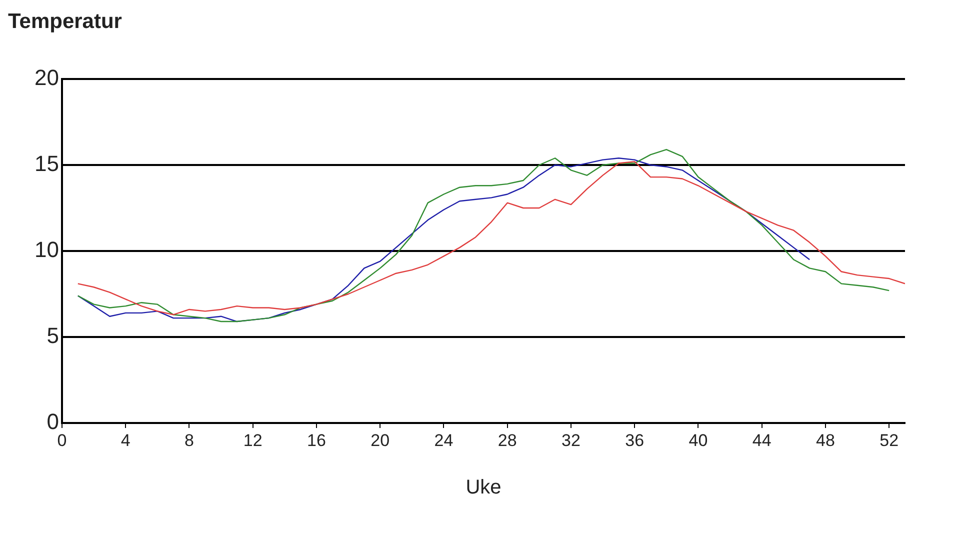 The image size is (960, 534). Describe the element at coordinates (189, 440) in the screenshot. I see `x-tick-label: 8` at that location.